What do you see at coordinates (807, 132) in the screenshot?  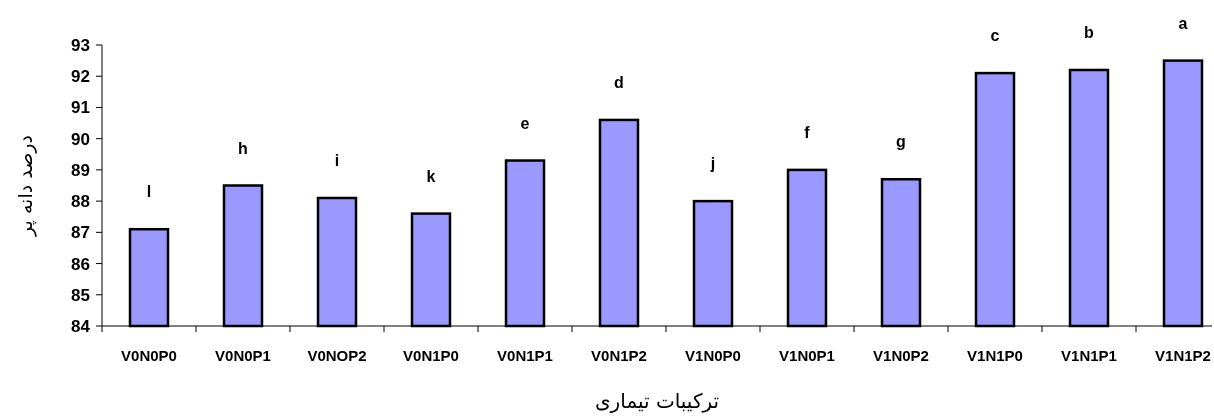 I see `annotation: f` at bounding box center [807, 132].